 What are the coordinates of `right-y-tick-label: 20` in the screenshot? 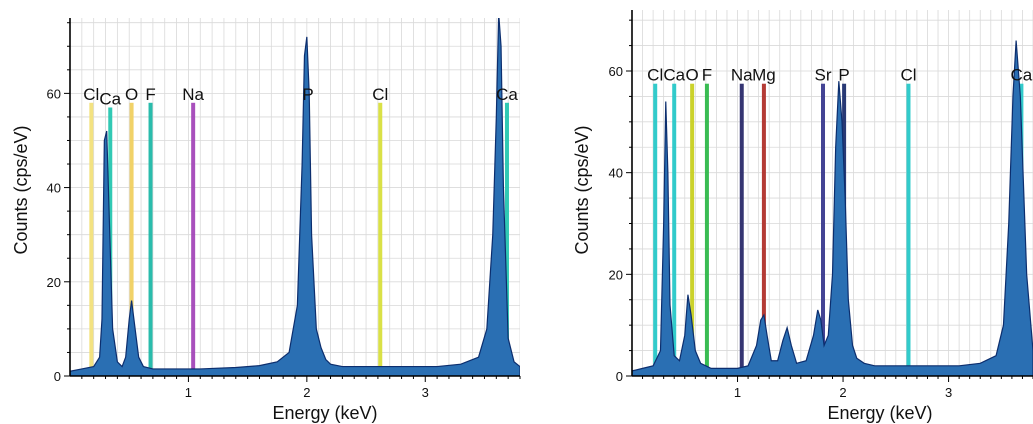 It's located at (616, 274).